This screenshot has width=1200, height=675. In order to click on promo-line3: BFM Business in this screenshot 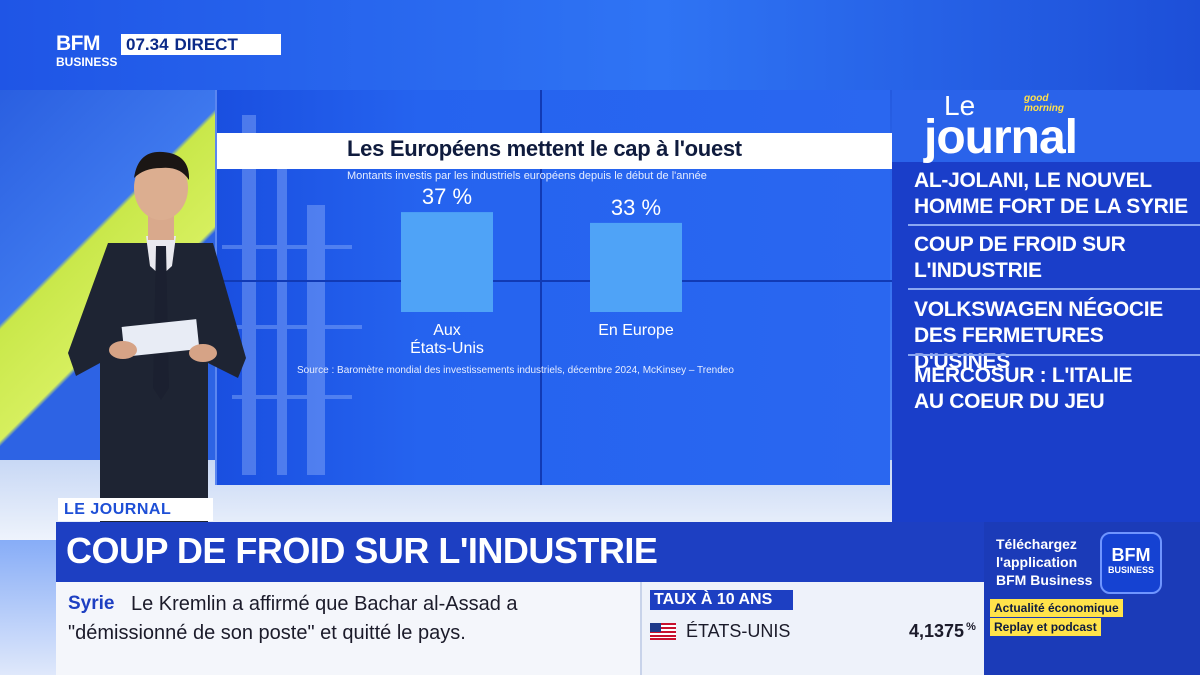, I will do `click(1044, 580)`.